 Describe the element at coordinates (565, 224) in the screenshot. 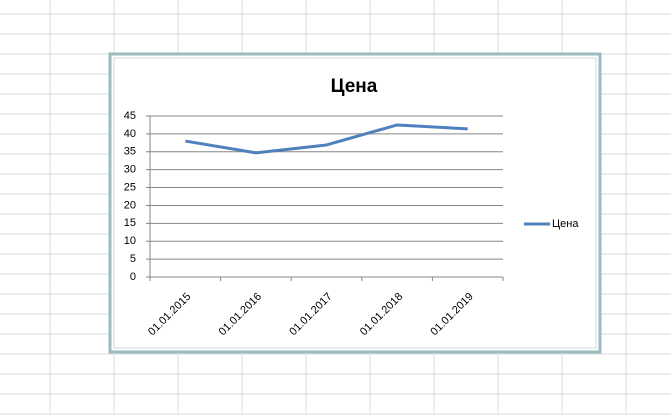

I see `legend-label: Цена` at that location.